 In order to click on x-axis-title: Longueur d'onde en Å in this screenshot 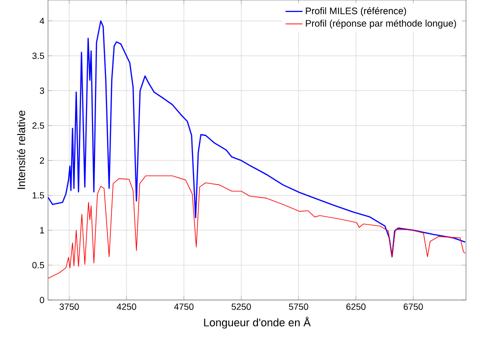, I will do `click(257, 322)`.